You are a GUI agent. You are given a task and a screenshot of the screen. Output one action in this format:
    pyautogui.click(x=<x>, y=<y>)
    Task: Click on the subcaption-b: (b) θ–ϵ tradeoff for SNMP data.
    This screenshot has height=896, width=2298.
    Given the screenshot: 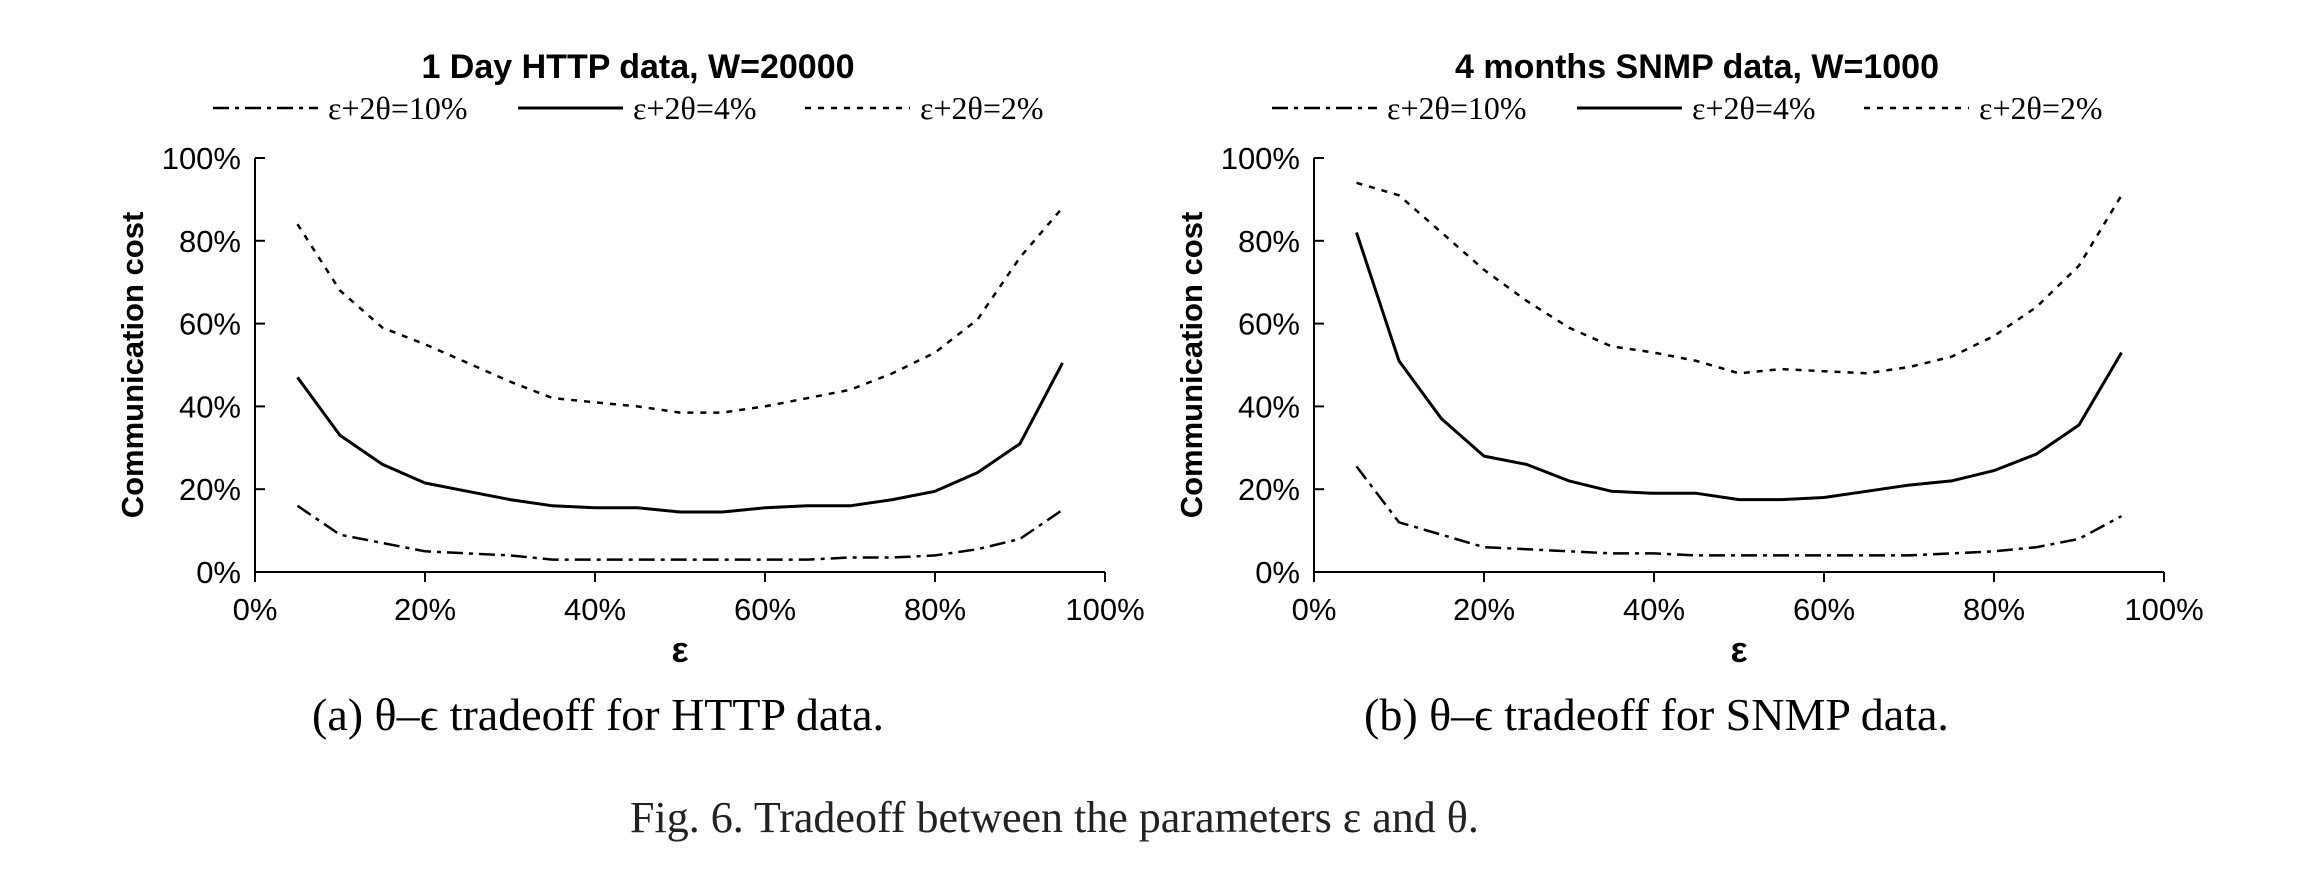 What is the action you would take?
    pyautogui.click(x=1656, y=714)
    